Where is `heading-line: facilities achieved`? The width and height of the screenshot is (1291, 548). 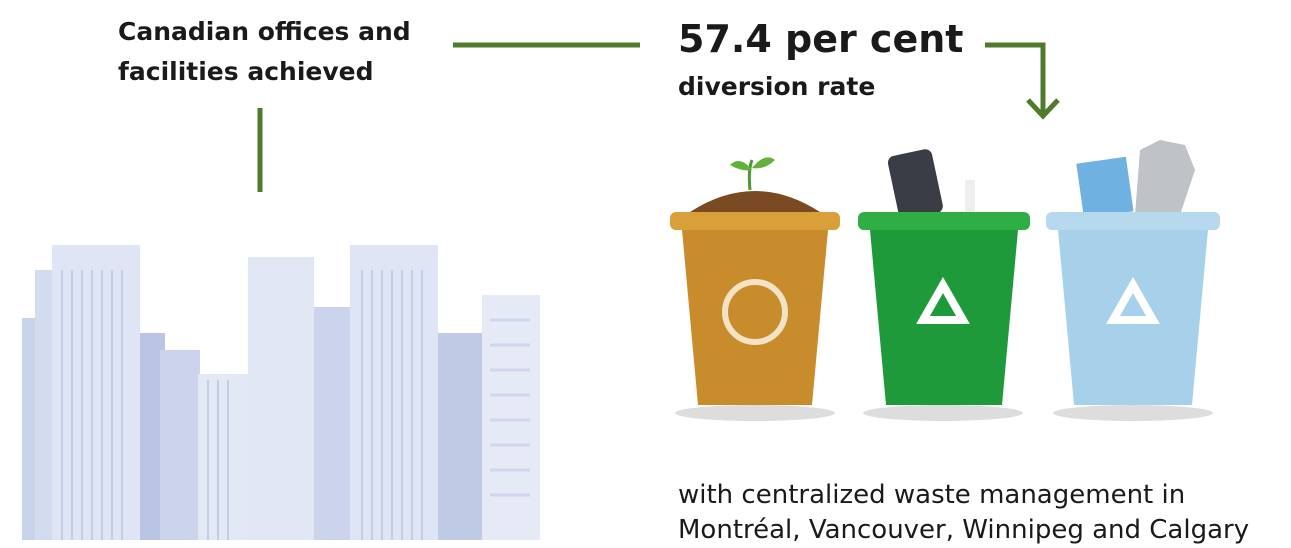 heading-line: facilities achieved is located at coordinates (246, 71).